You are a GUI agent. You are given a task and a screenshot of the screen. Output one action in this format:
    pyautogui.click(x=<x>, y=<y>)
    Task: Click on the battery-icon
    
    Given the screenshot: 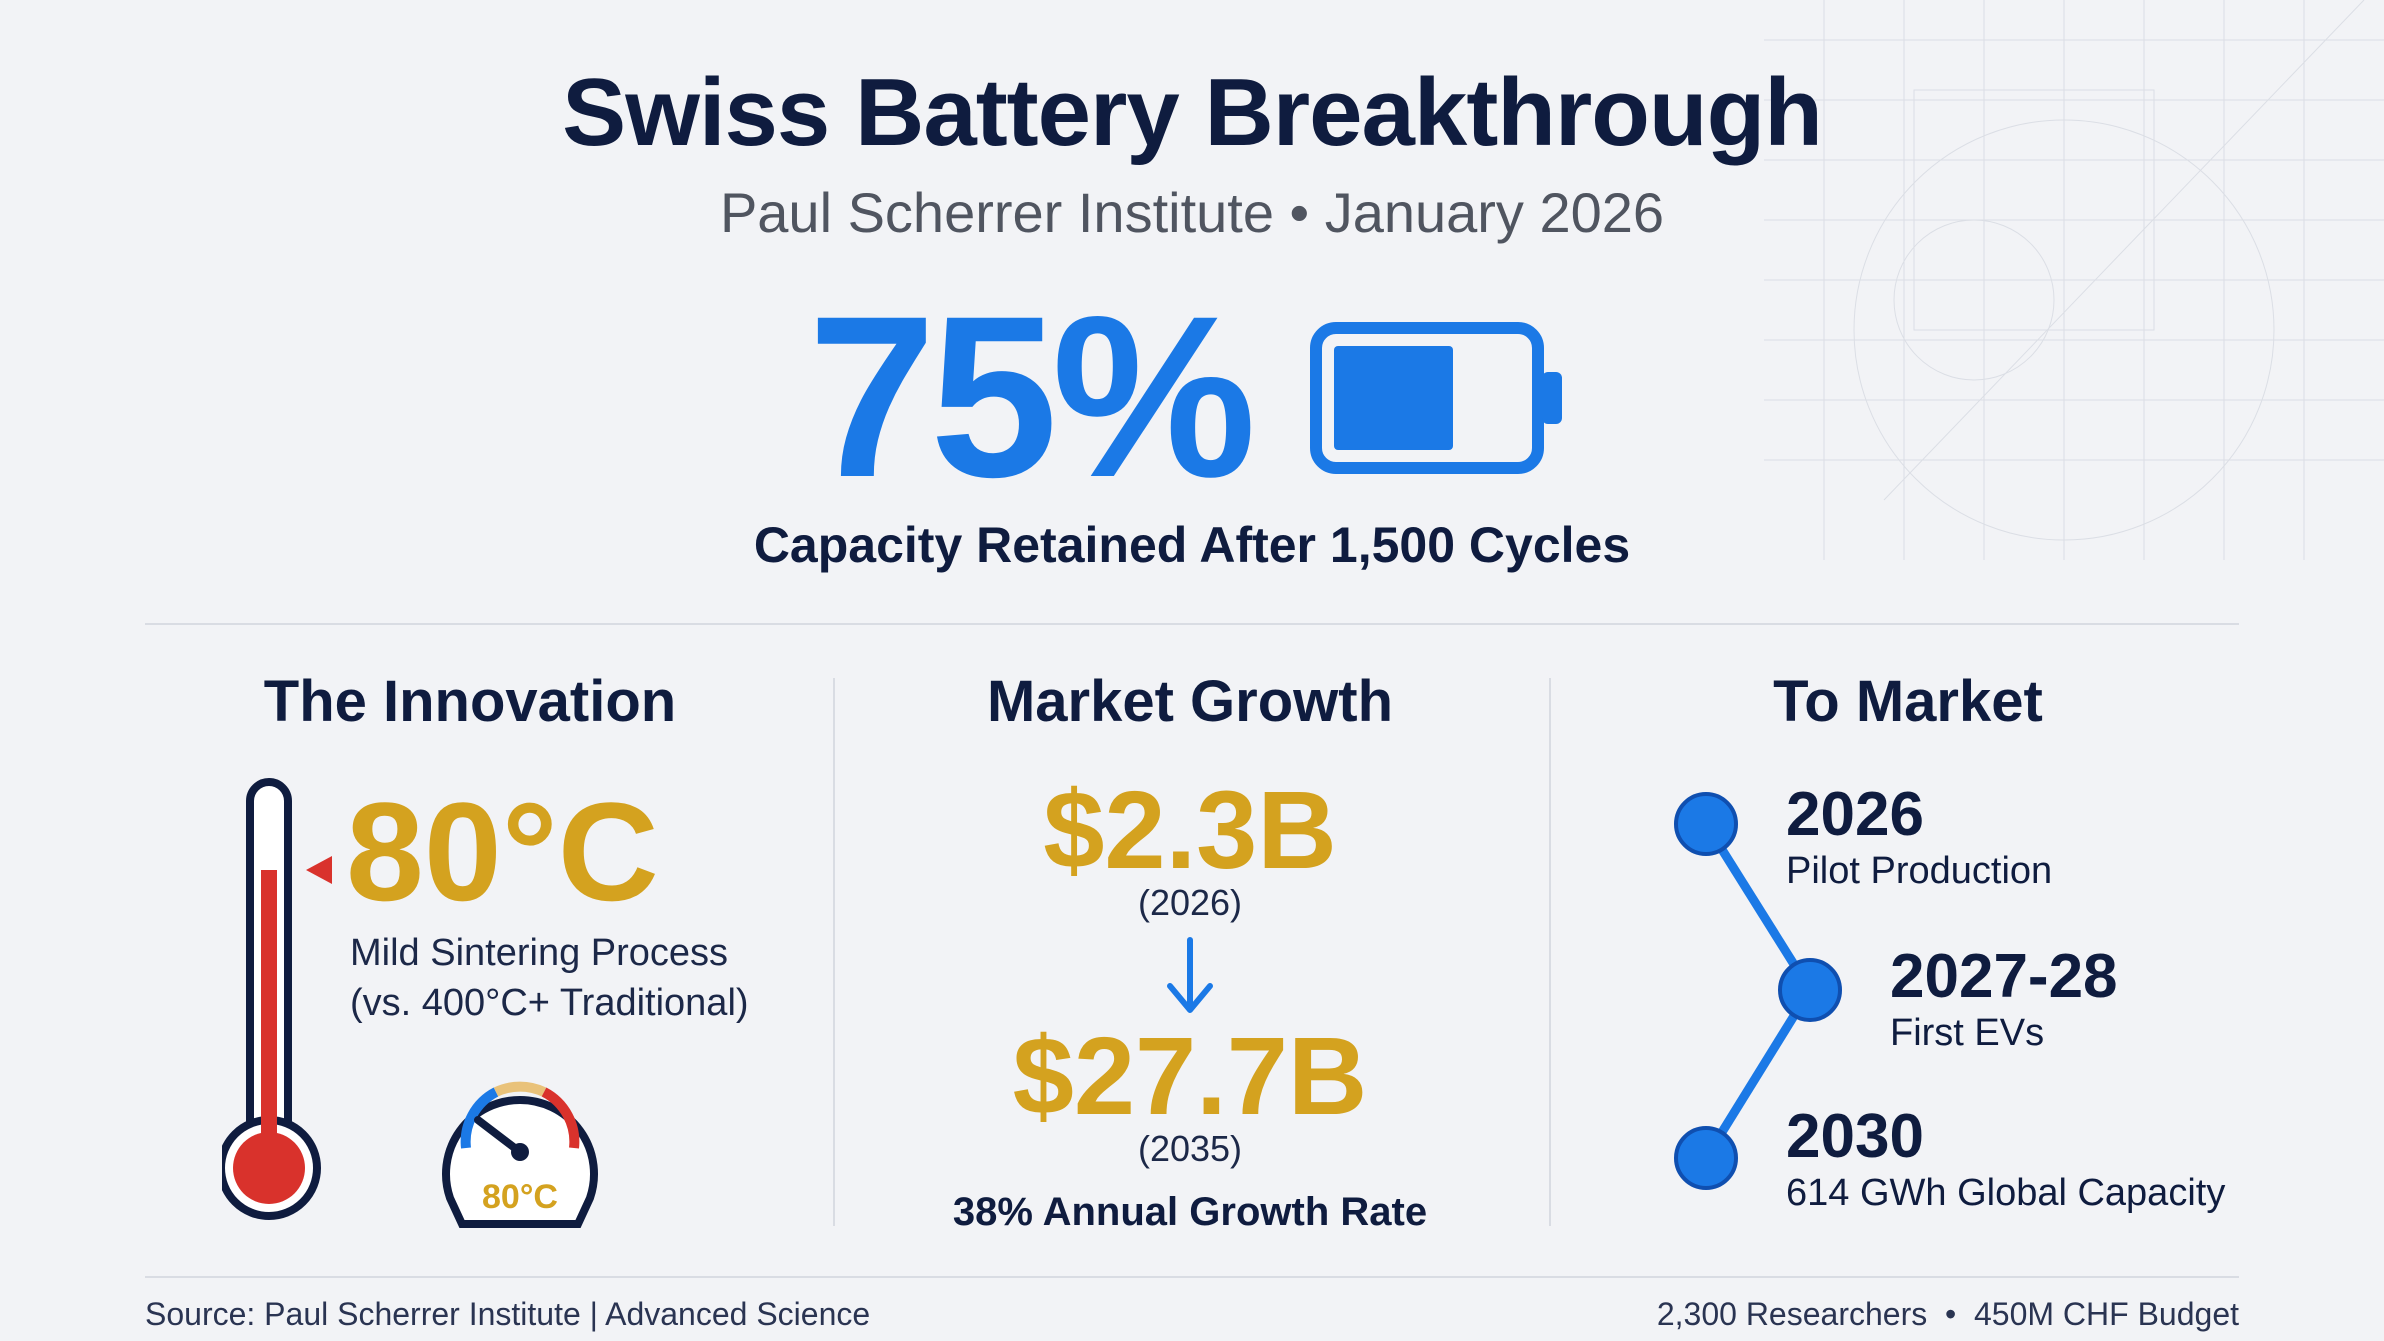 What is the action you would take?
    pyautogui.click(x=1436, y=398)
    